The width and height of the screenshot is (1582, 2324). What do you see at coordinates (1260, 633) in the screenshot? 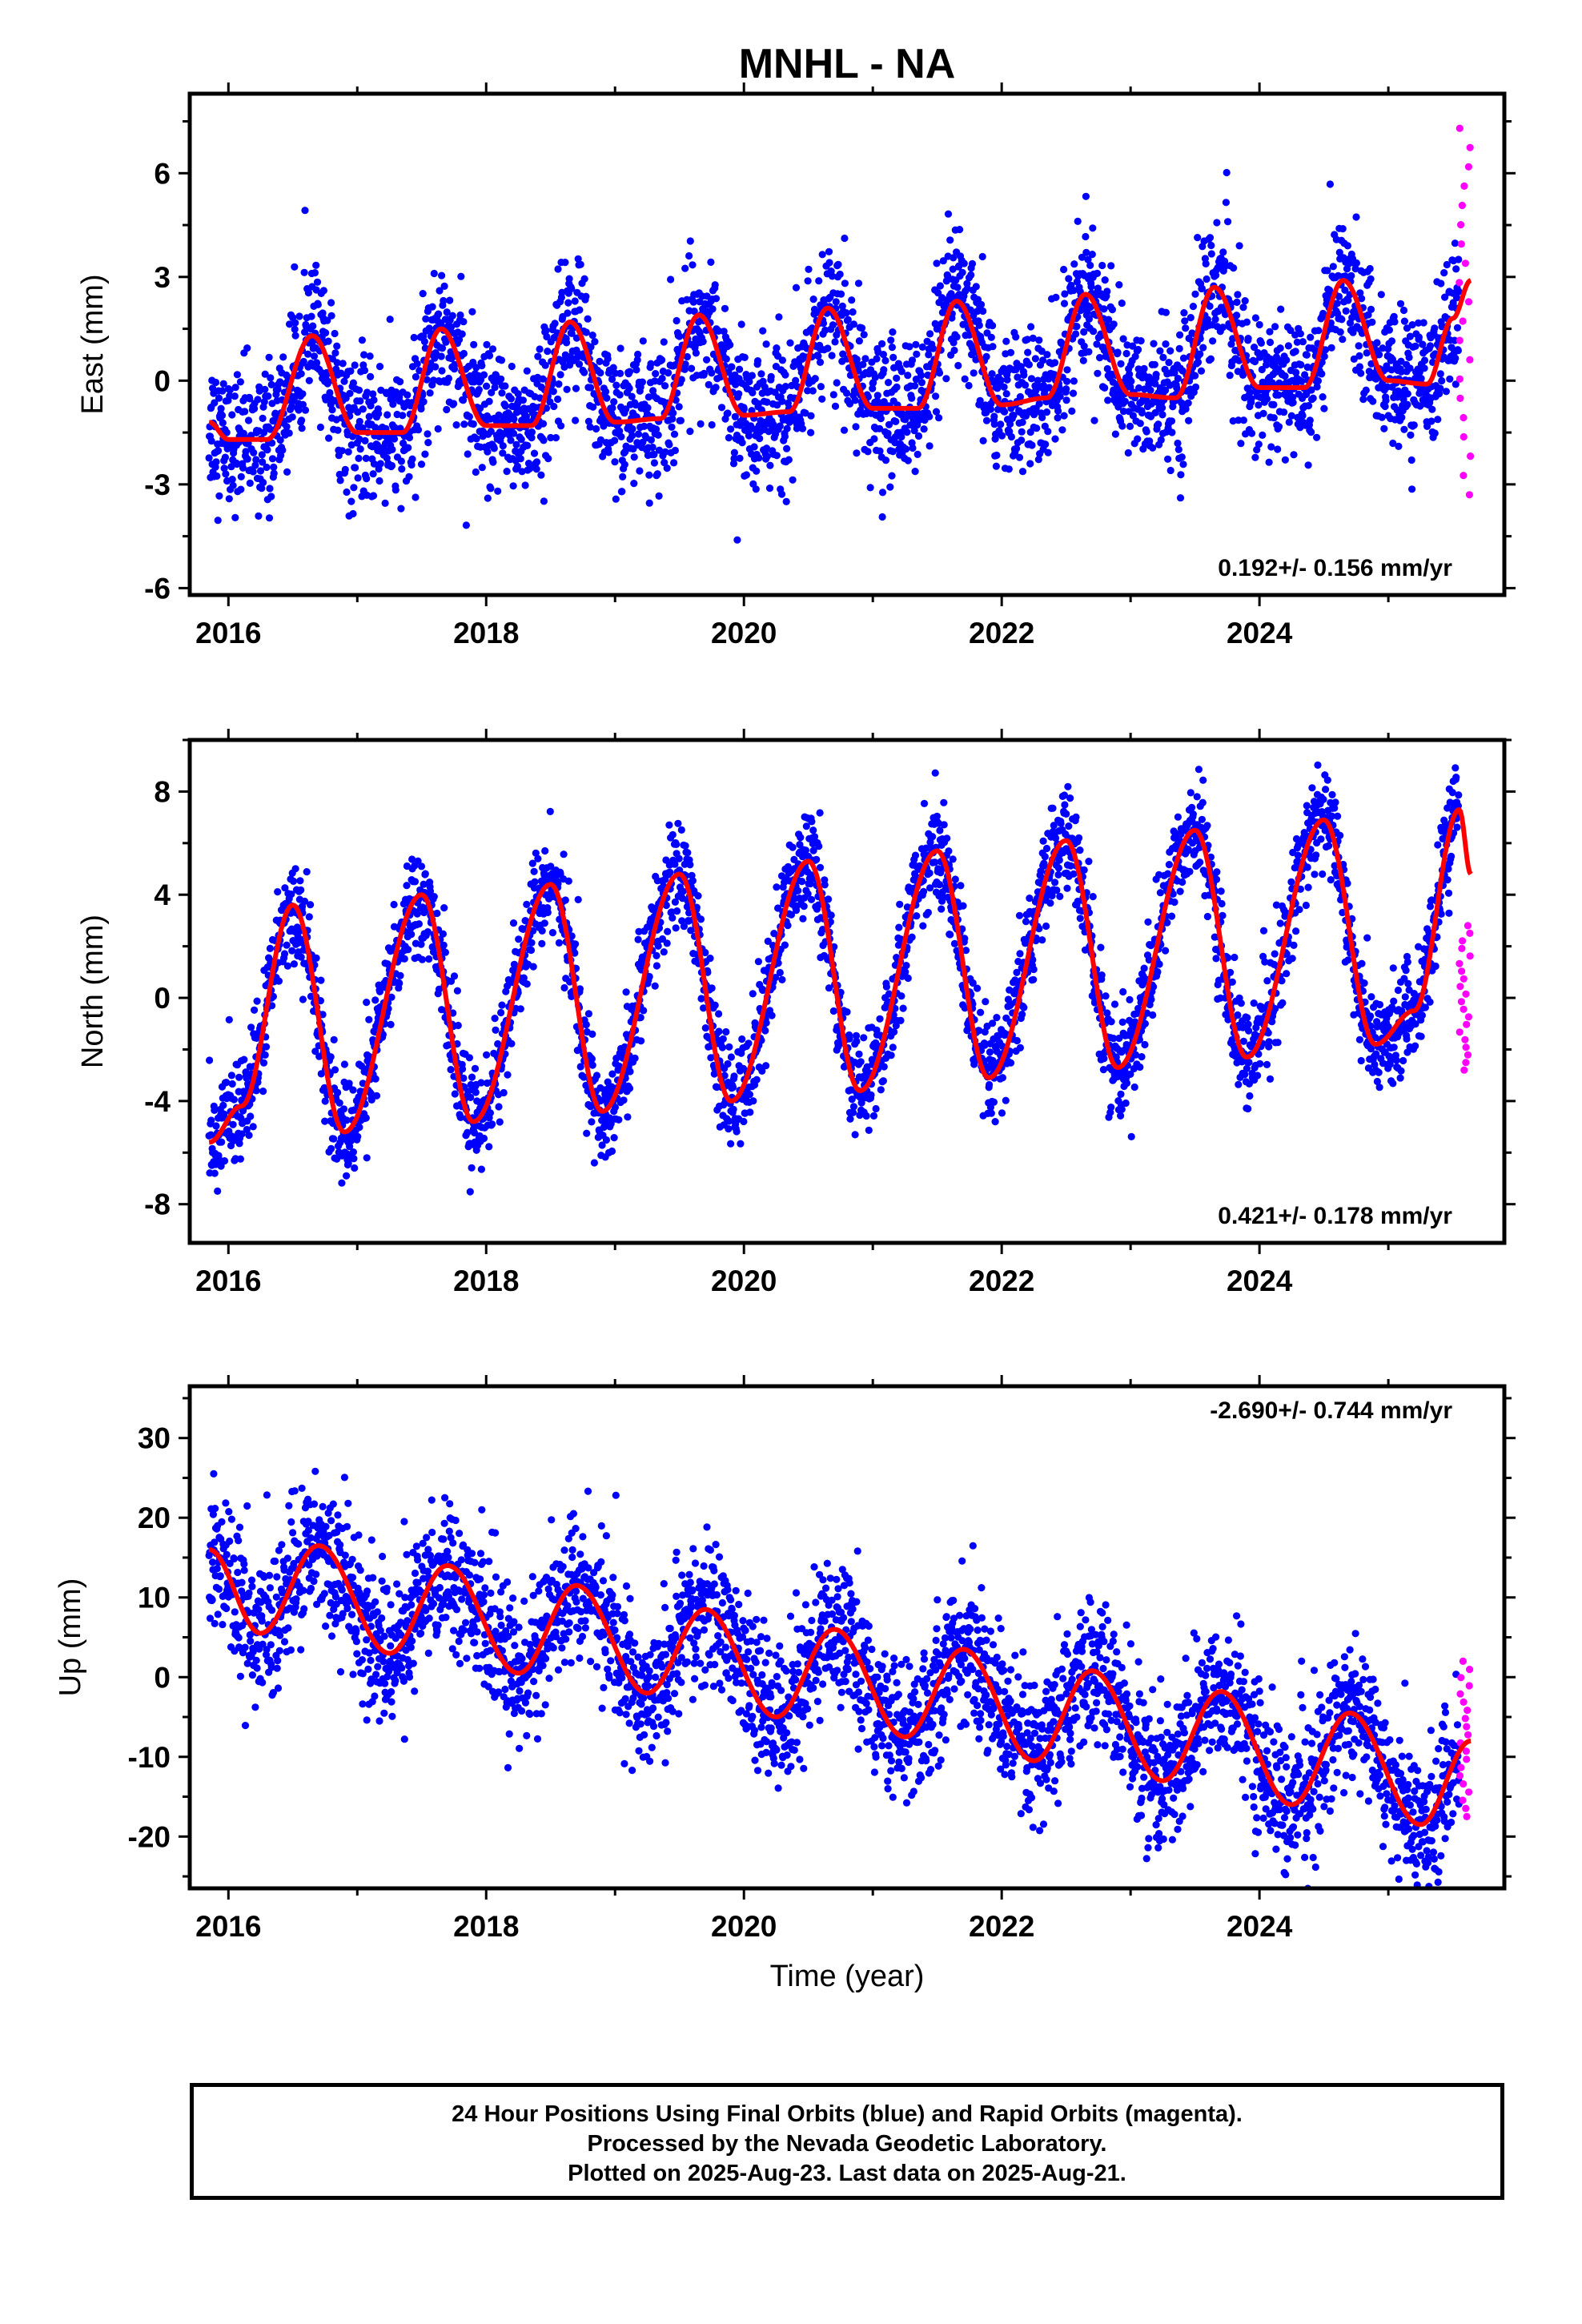
I see `east-x-tick-label: 2024` at bounding box center [1260, 633].